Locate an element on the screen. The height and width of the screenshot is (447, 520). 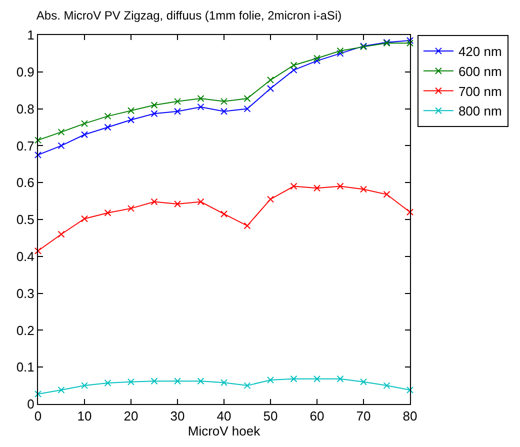
x-tick-label: 10 is located at coordinates (84, 416).